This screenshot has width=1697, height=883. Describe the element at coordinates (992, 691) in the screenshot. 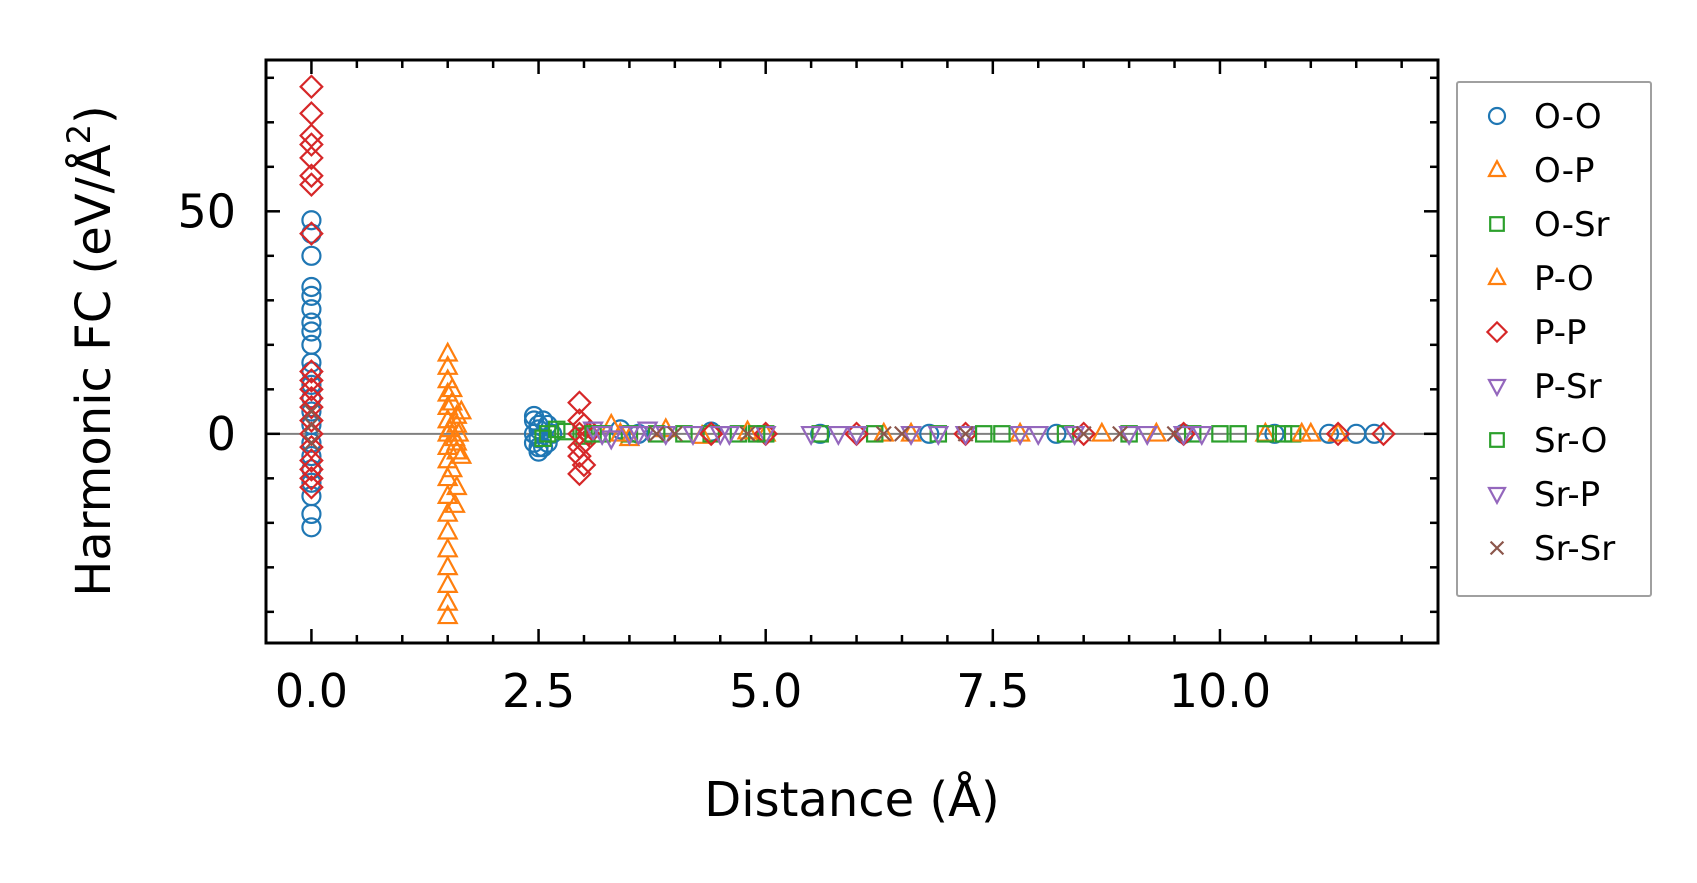

I see `x-tick-label: 7.5` at that location.